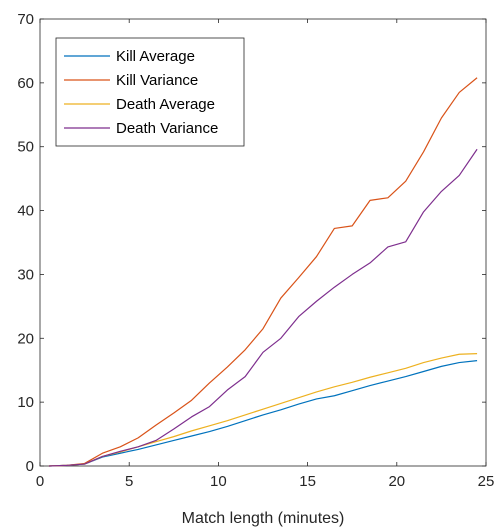 The height and width of the screenshot is (529, 499). I want to click on y-tick-label: 50, so click(25, 147).